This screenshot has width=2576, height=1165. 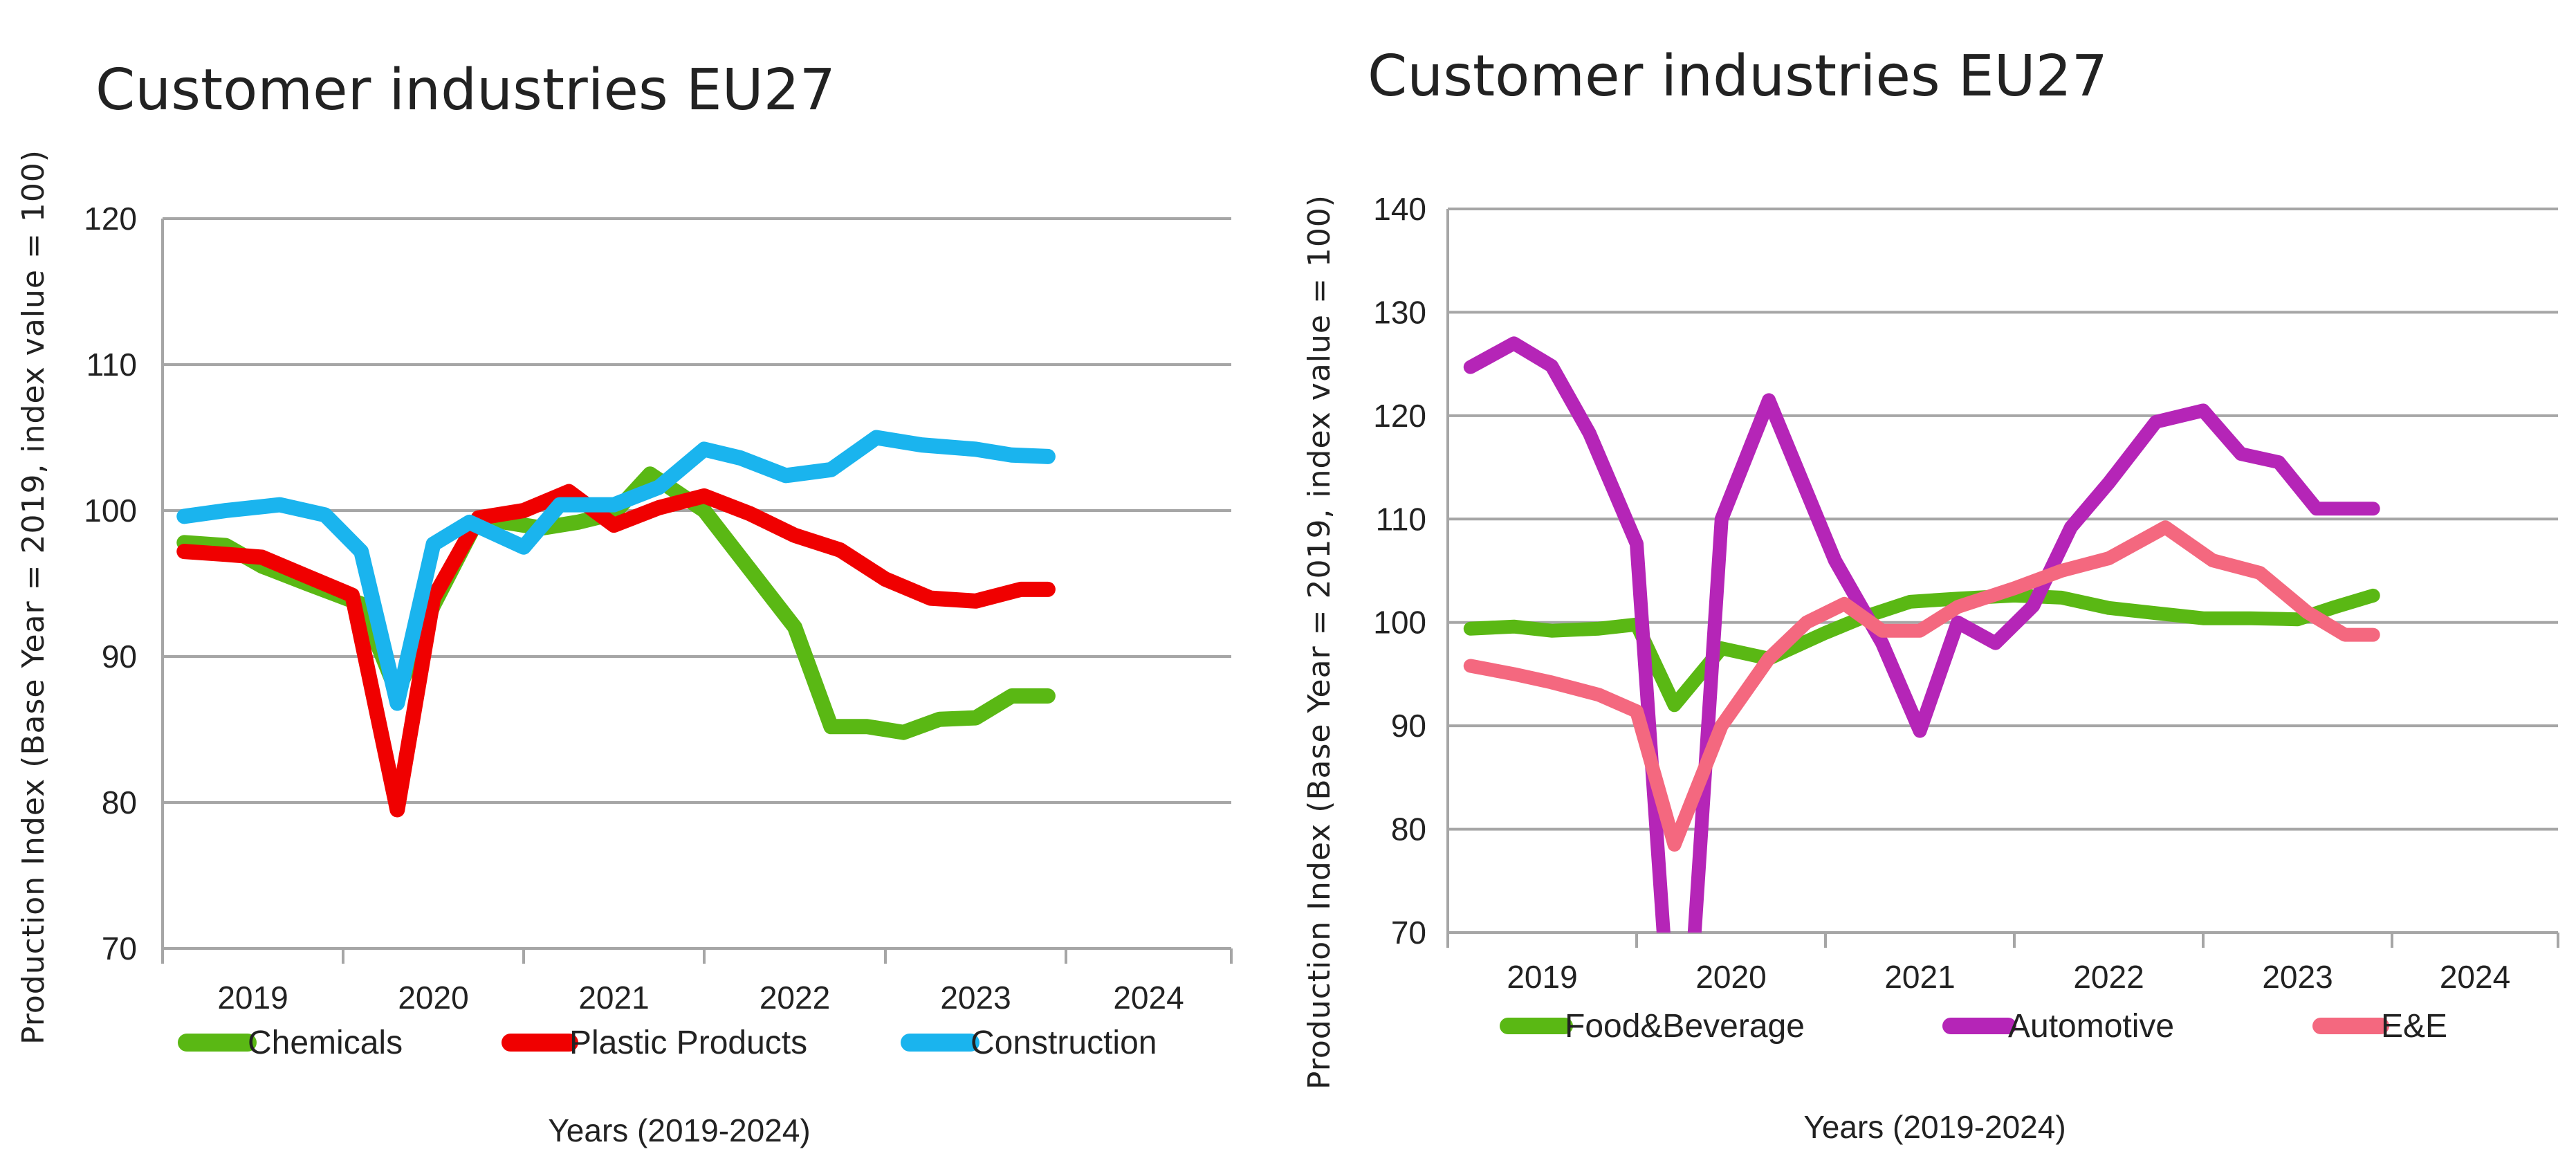 I want to click on chart-left-y-tick-120: 120, so click(x=110, y=219).